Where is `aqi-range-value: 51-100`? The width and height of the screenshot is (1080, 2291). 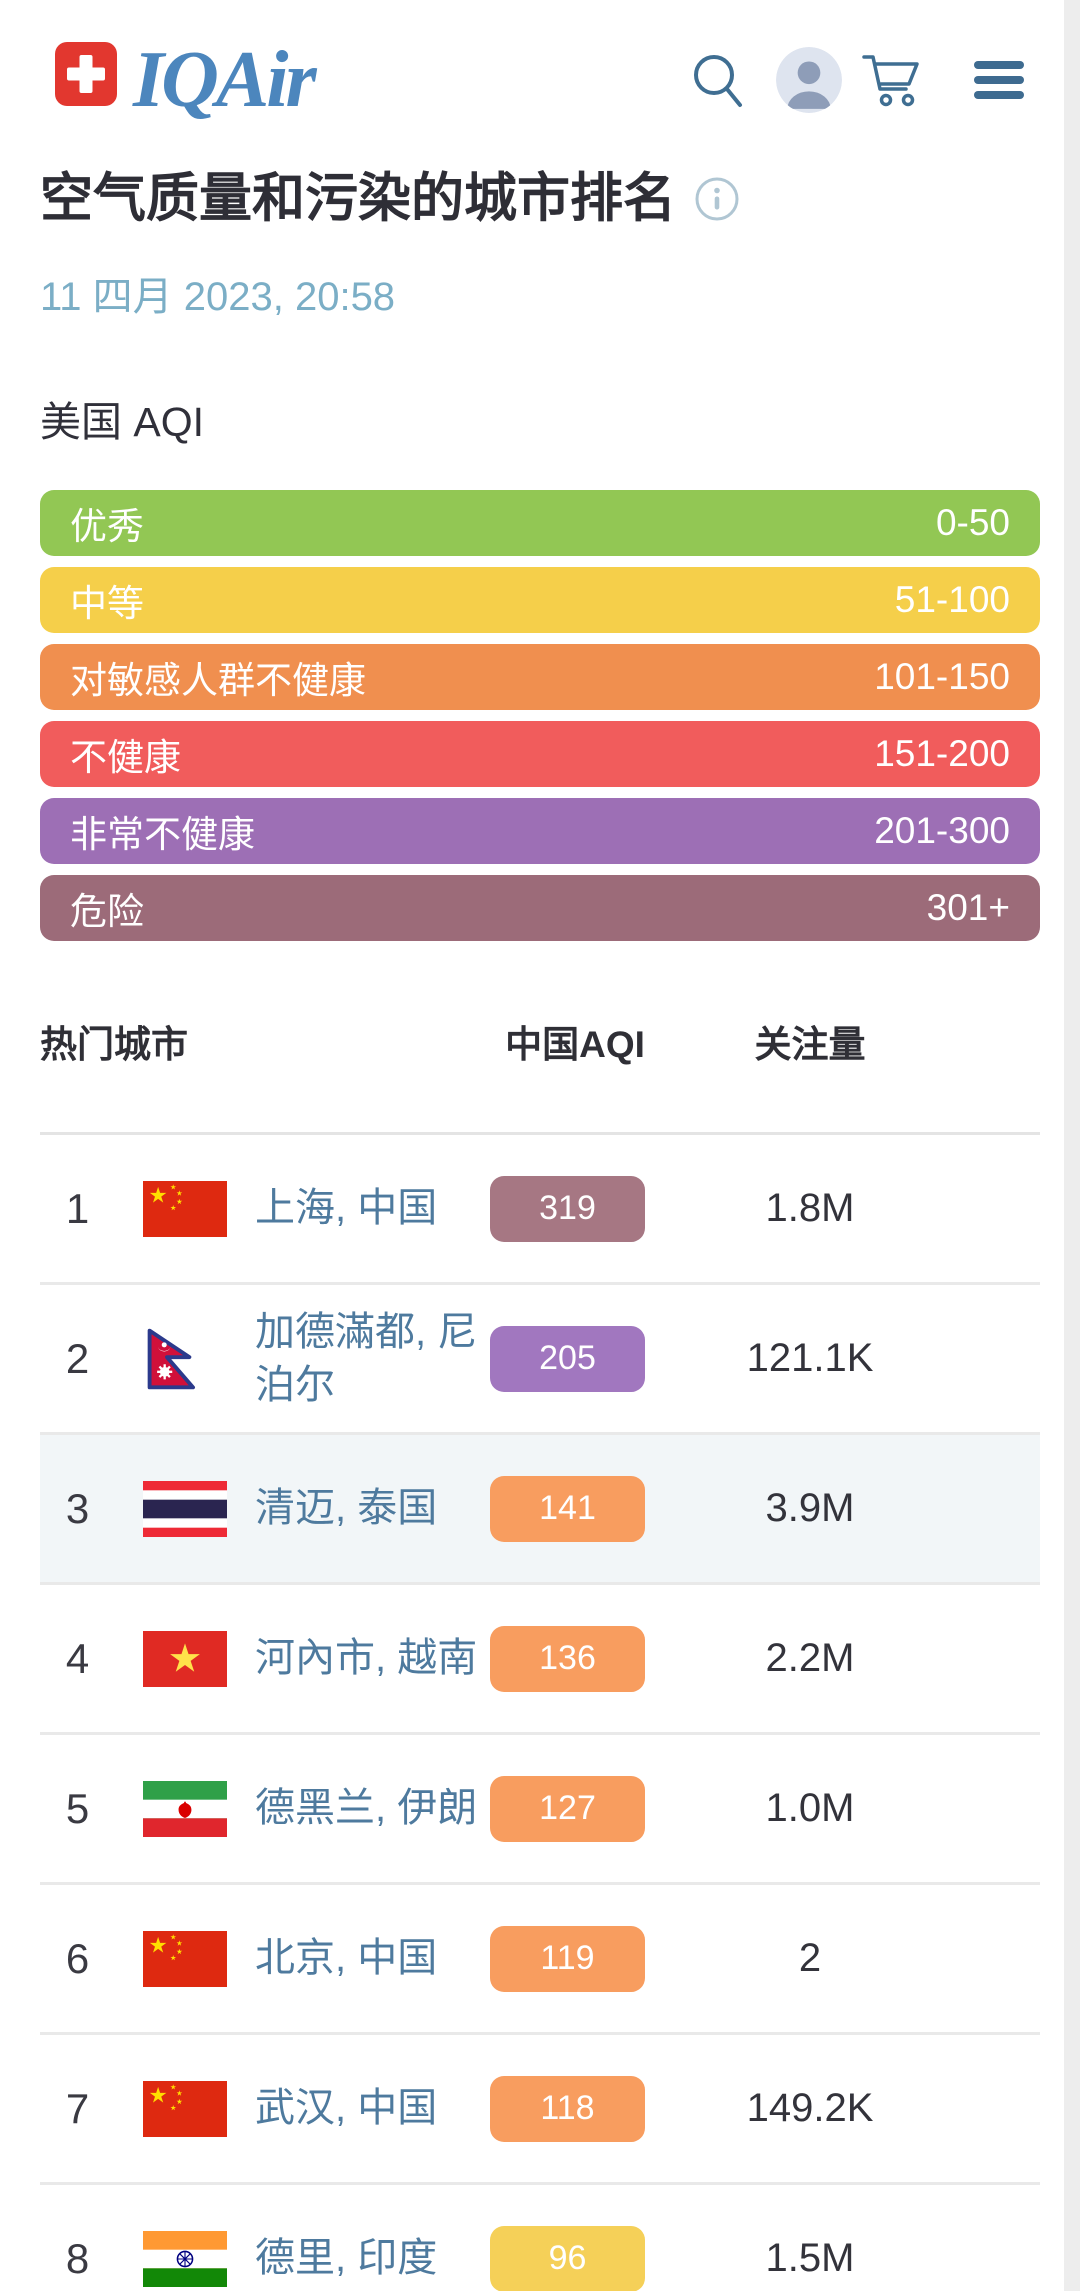 aqi-range-value: 51-100 is located at coordinates (952, 600).